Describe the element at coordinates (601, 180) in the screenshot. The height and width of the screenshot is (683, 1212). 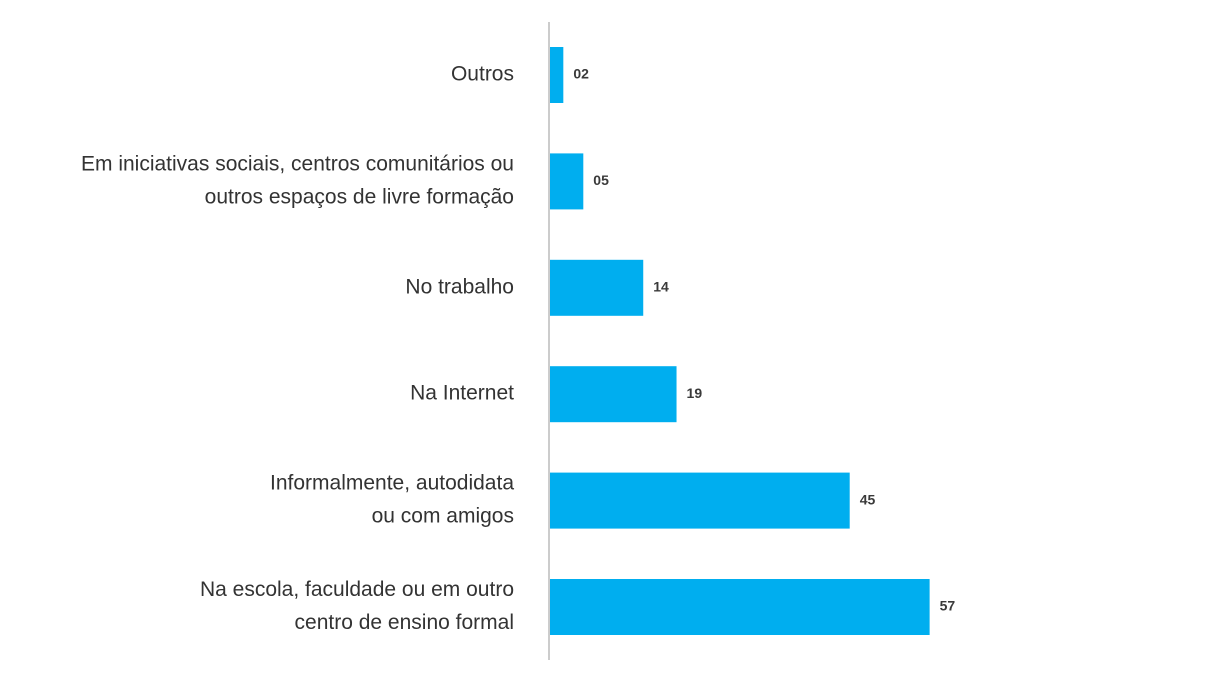
I see `value-label: 05` at that location.